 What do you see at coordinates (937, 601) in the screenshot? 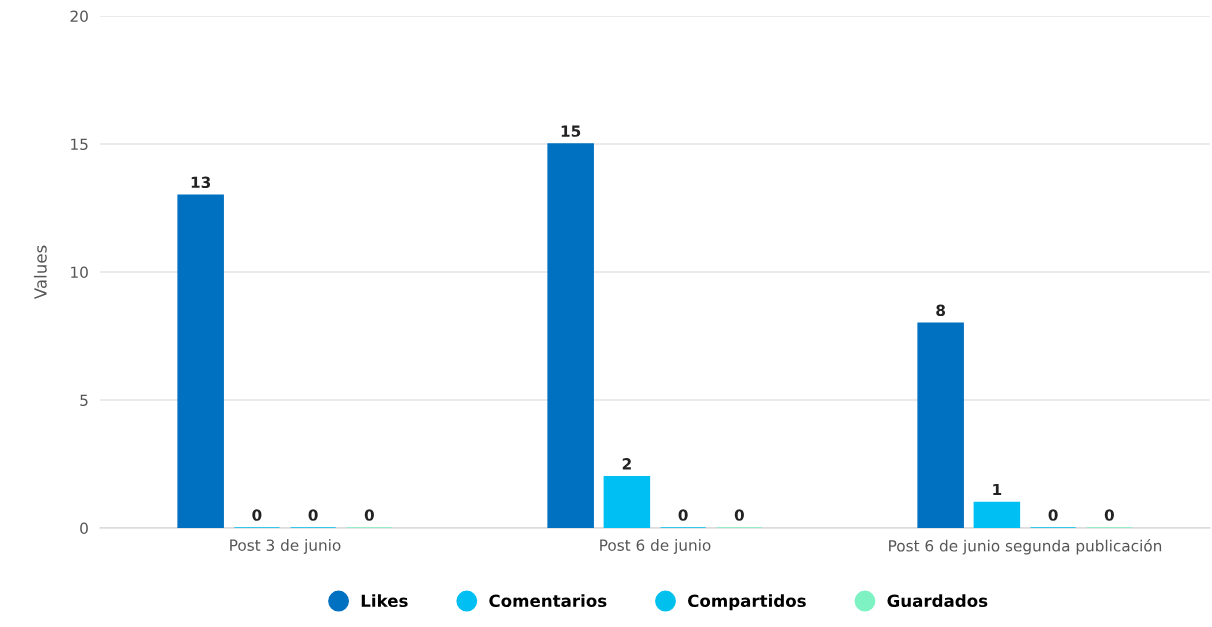
I see `legend-label: Guardados` at bounding box center [937, 601].